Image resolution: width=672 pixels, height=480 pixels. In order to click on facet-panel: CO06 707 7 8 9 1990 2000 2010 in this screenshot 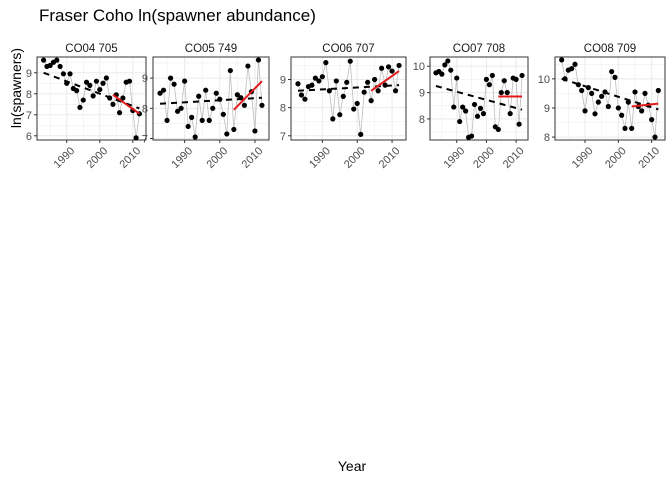, I will do `click(343, 107)`.